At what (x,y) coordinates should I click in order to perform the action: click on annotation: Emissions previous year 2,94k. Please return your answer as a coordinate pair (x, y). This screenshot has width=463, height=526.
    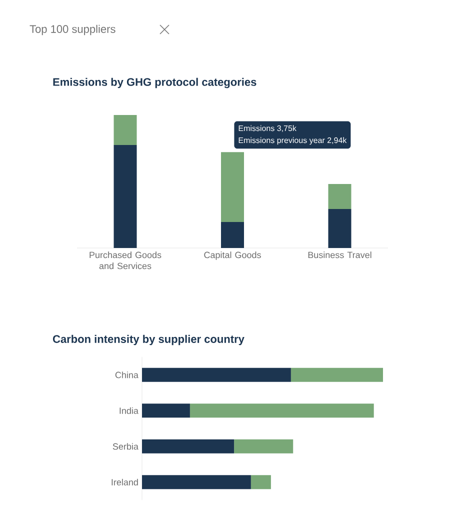
    Looking at the image, I should click on (292, 141).